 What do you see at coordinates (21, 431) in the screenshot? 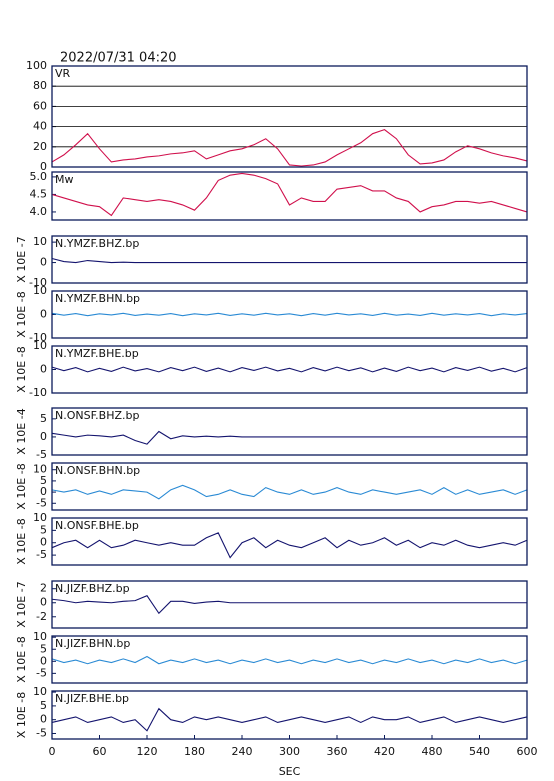
I see `y-axis-label: X 10E -4` at bounding box center [21, 431].